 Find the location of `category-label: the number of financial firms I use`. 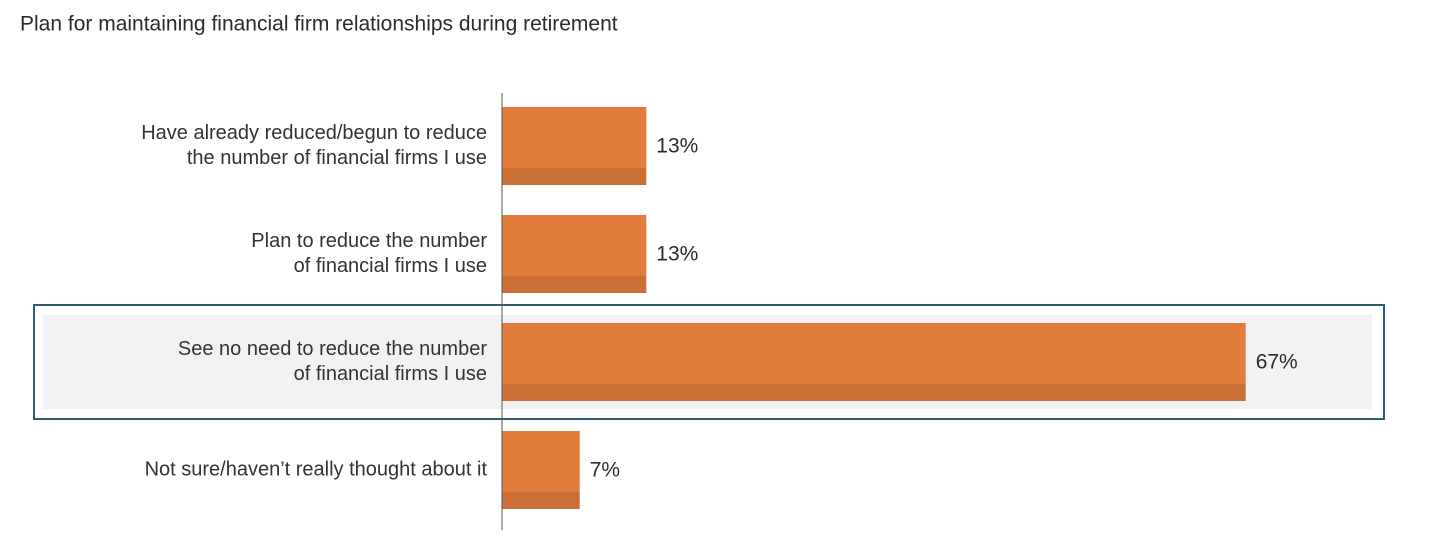

category-label: the number of financial firms I use is located at coordinates (337, 158).